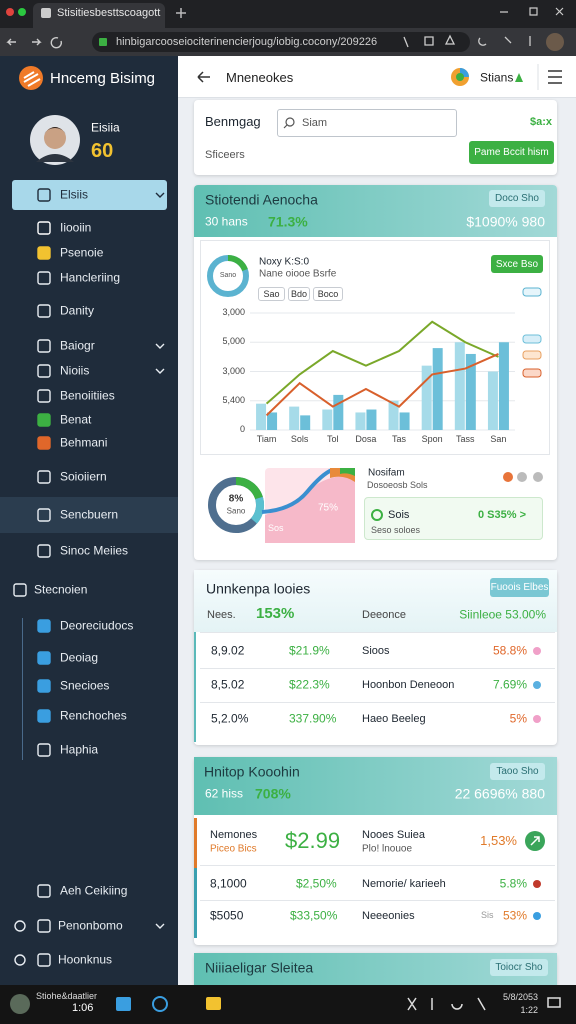  I want to click on taskbar-date: 5/8/2053, so click(520, 997).